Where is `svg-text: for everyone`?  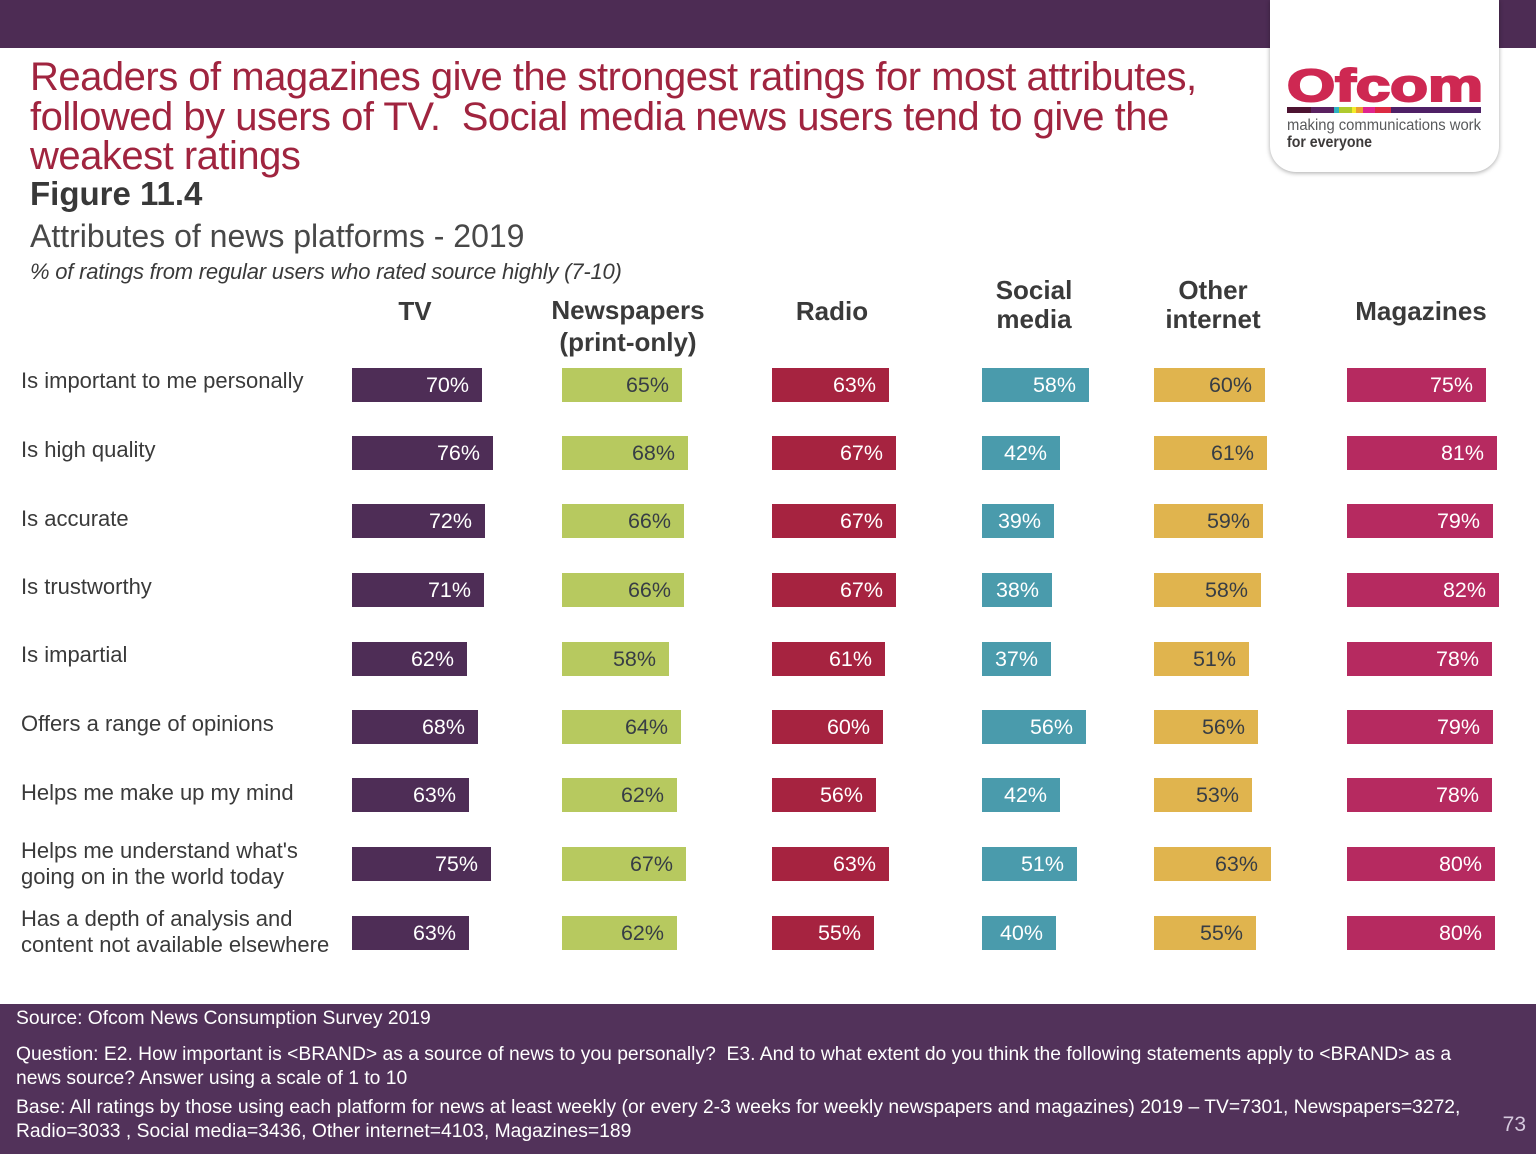
svg-text: for everyone is located at coordinates (1329, 142).